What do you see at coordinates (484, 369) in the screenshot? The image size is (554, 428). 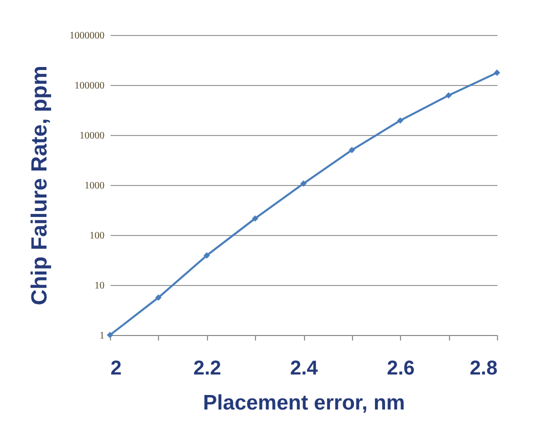 I see `x-tick-label: 2.8` at bounding box center [484, 369].